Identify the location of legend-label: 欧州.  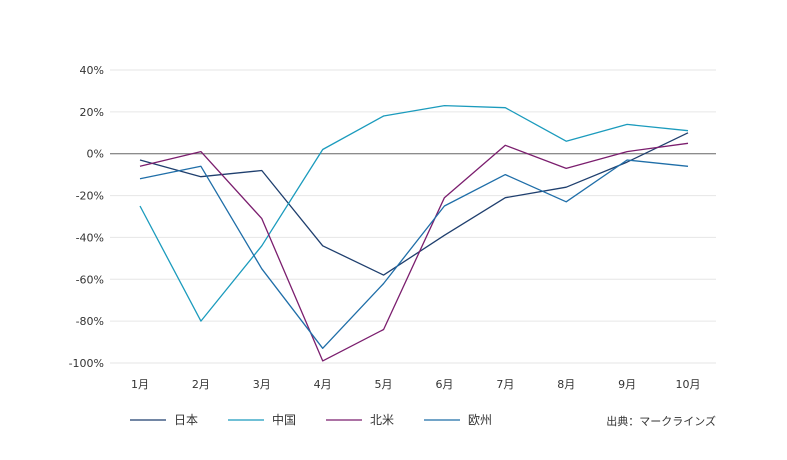
(480, 420).